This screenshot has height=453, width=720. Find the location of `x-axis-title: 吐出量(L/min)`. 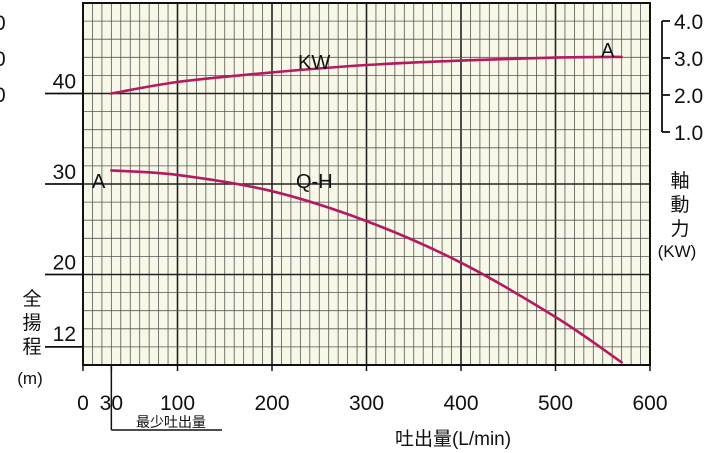

x-axis-title: 吐出量(L/min) is located at coordinates (453, 439).